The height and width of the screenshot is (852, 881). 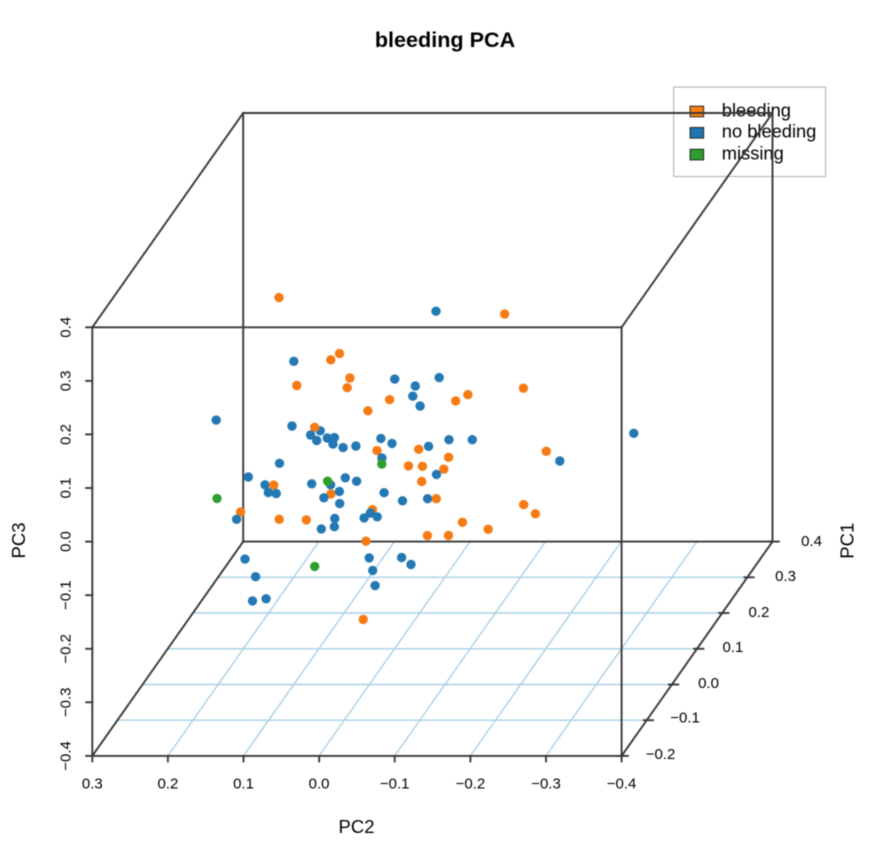 I want to click on svg-text: PC3, so click(x=18, y=541).